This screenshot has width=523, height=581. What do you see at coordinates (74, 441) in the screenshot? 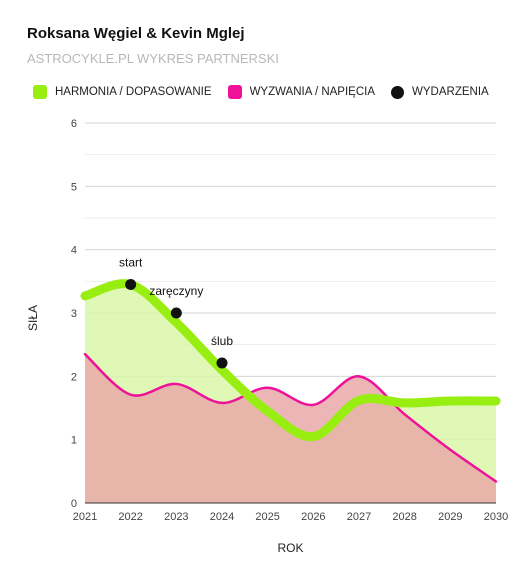
I see `y-tick-label: 1` at bounding box center [74, 441].